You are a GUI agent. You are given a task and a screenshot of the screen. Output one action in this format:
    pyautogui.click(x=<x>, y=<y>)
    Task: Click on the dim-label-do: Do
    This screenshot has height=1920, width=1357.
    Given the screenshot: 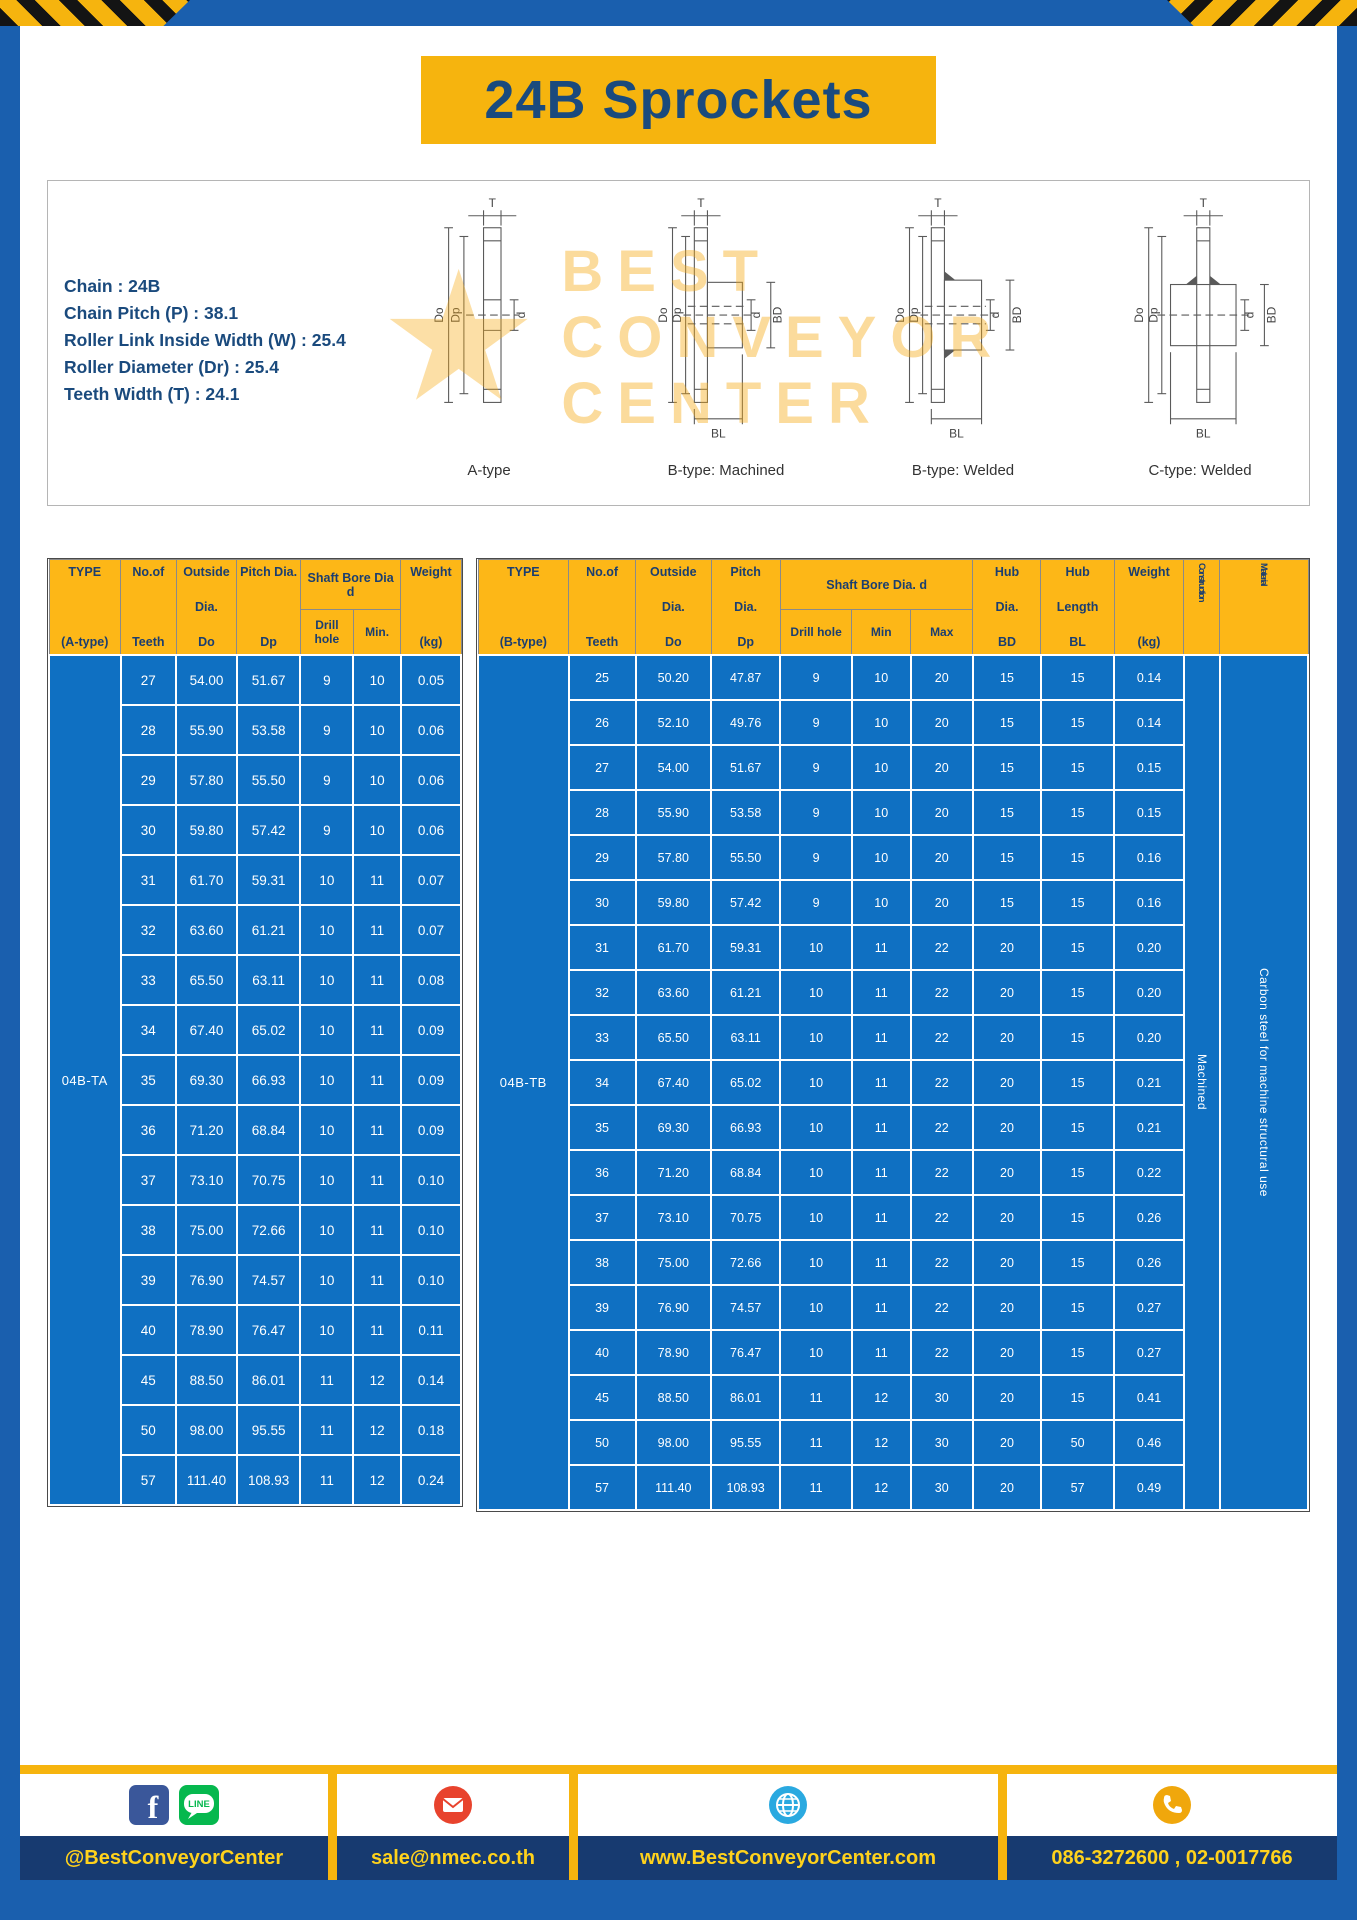 What is the action you would take?
    pyautogui.click(x=663, y=315)
    